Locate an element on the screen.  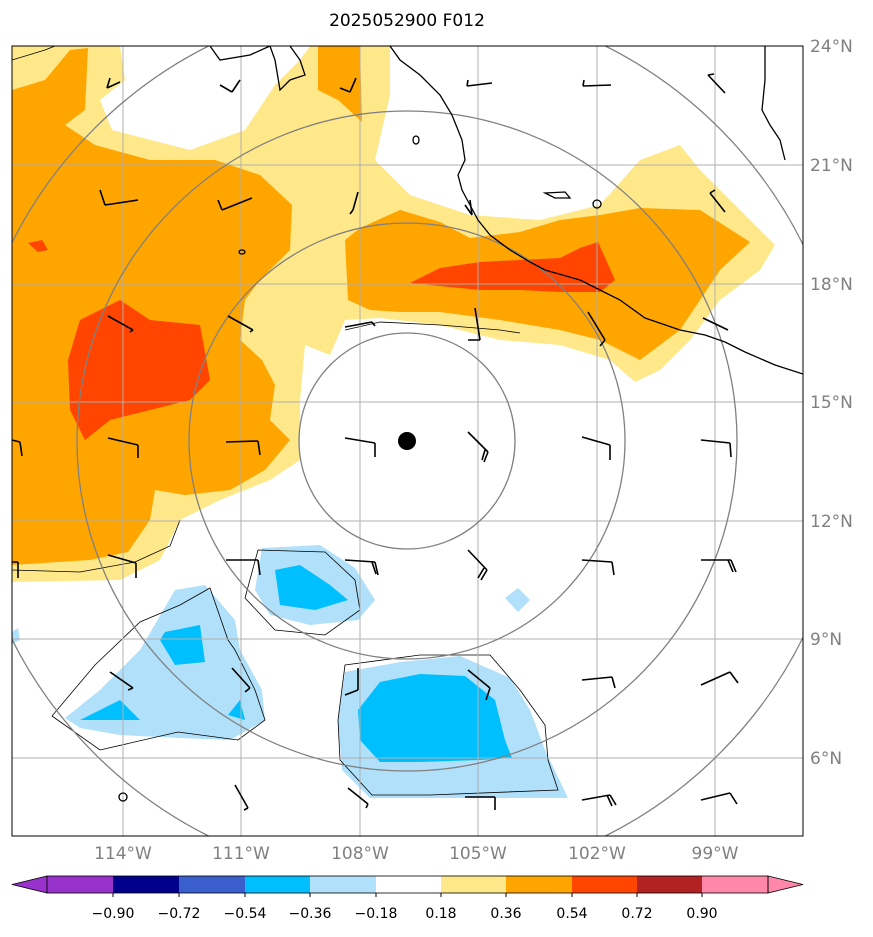
colorbar-cells is located at coordinates (407, 884).